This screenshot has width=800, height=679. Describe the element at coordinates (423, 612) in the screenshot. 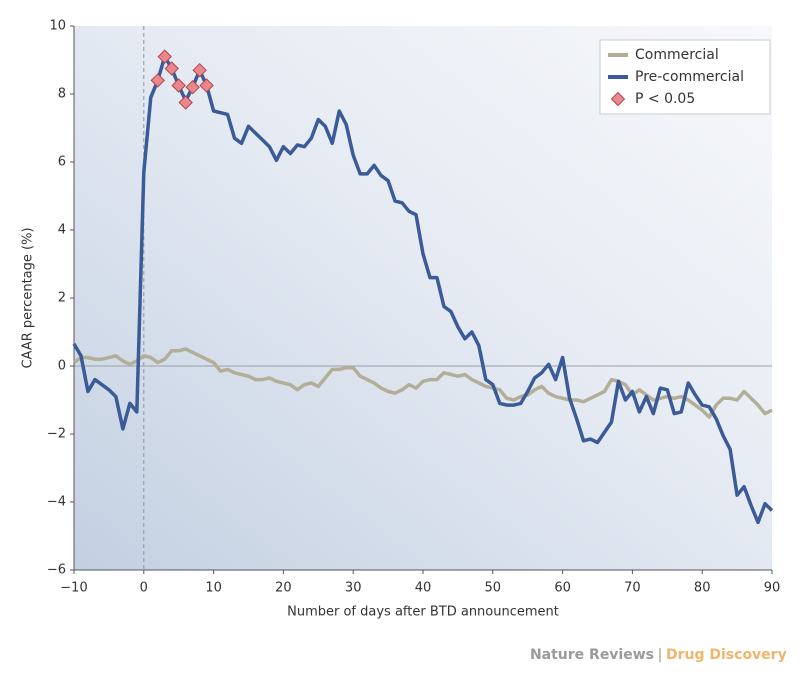

I see `x-axis-label: Number of days after BTD announcement` at that location.